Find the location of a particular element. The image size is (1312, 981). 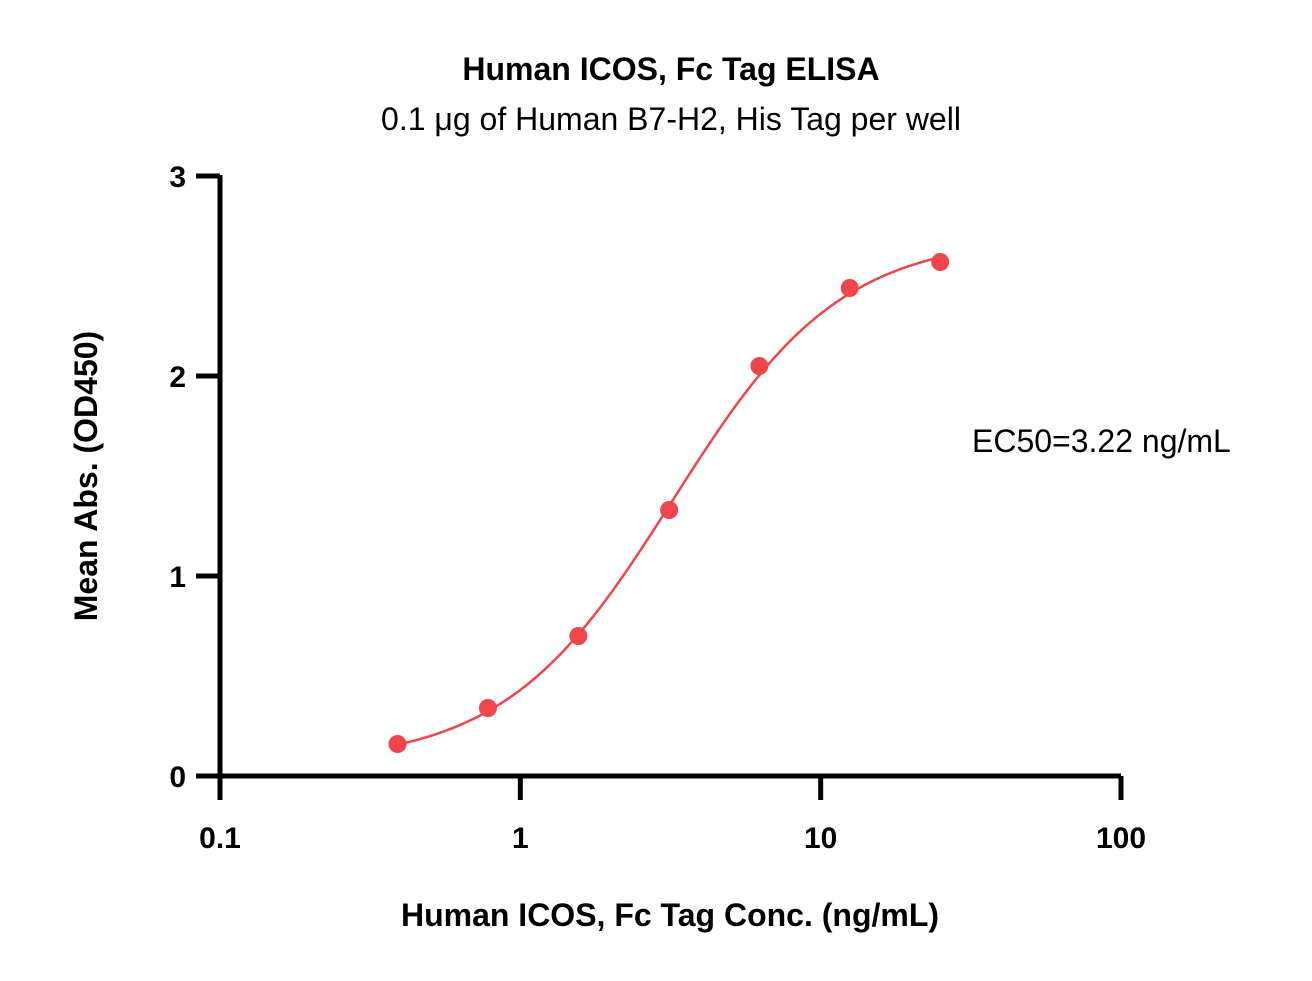

y-tick-label: 2 is located at coordinates (177, 377).